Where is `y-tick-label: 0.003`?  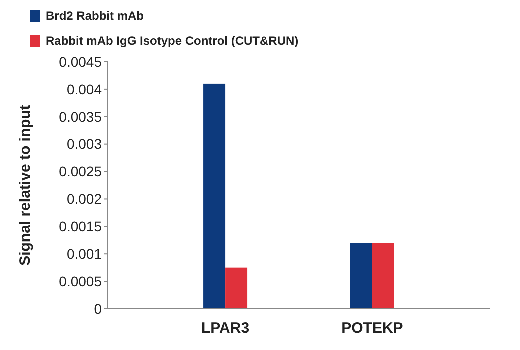
y-tick-label: 0.003 is located at coordinates (84, 144).